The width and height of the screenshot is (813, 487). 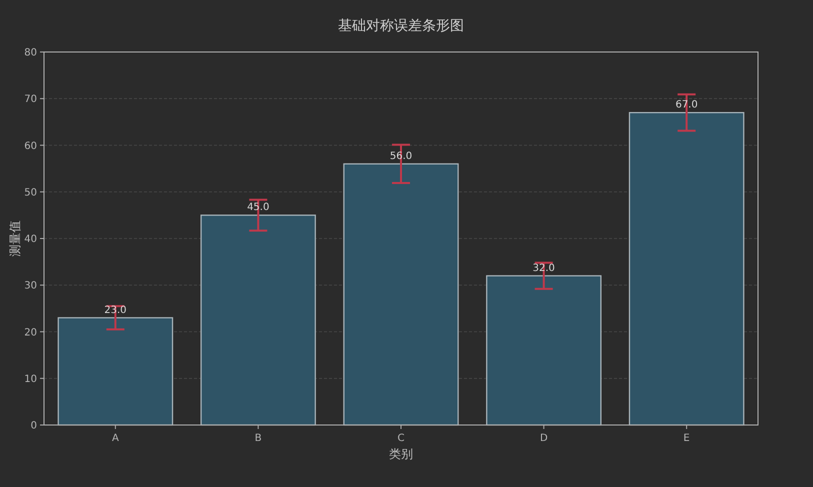 What do you see at coordinates (115, 438) in the screenshot?
I see `x-tick-label: A` at bounding box center [115, 438].